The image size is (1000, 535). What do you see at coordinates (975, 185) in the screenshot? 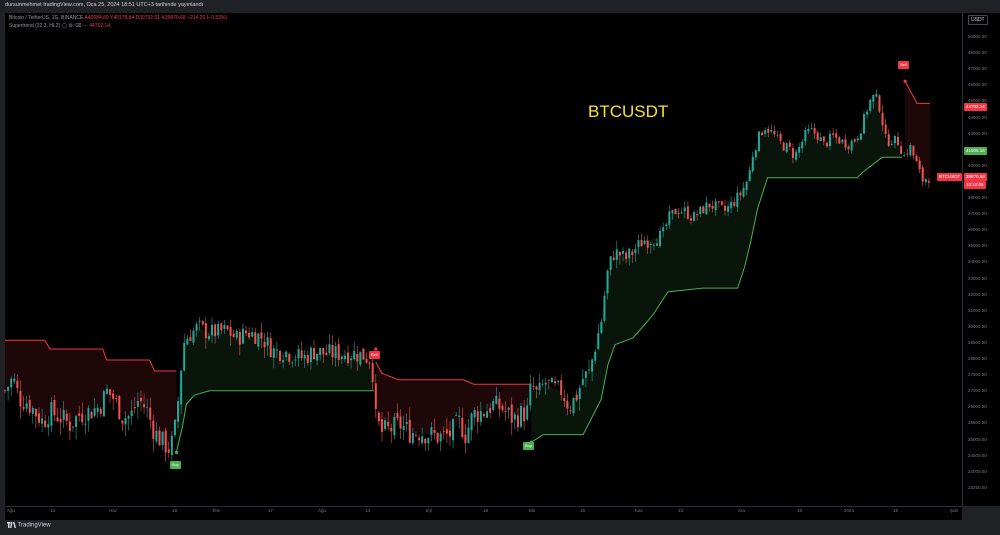
I see `countdown-tag: 10:10:06` at bounding box center [975, 185].